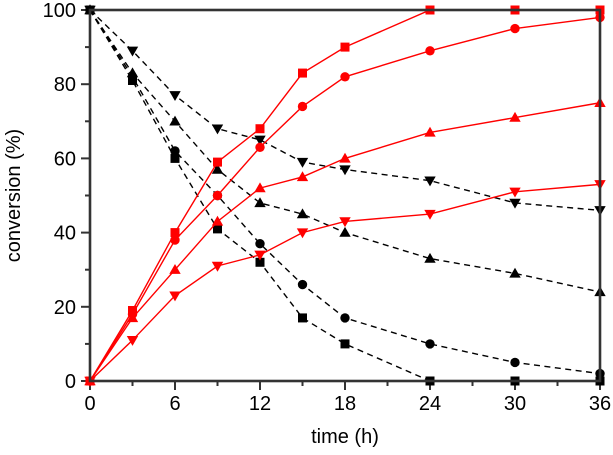 Image resolution: width=613 pixels, height=455 pixels. I want to click on y-tick-label: 60, so click(65, 159).